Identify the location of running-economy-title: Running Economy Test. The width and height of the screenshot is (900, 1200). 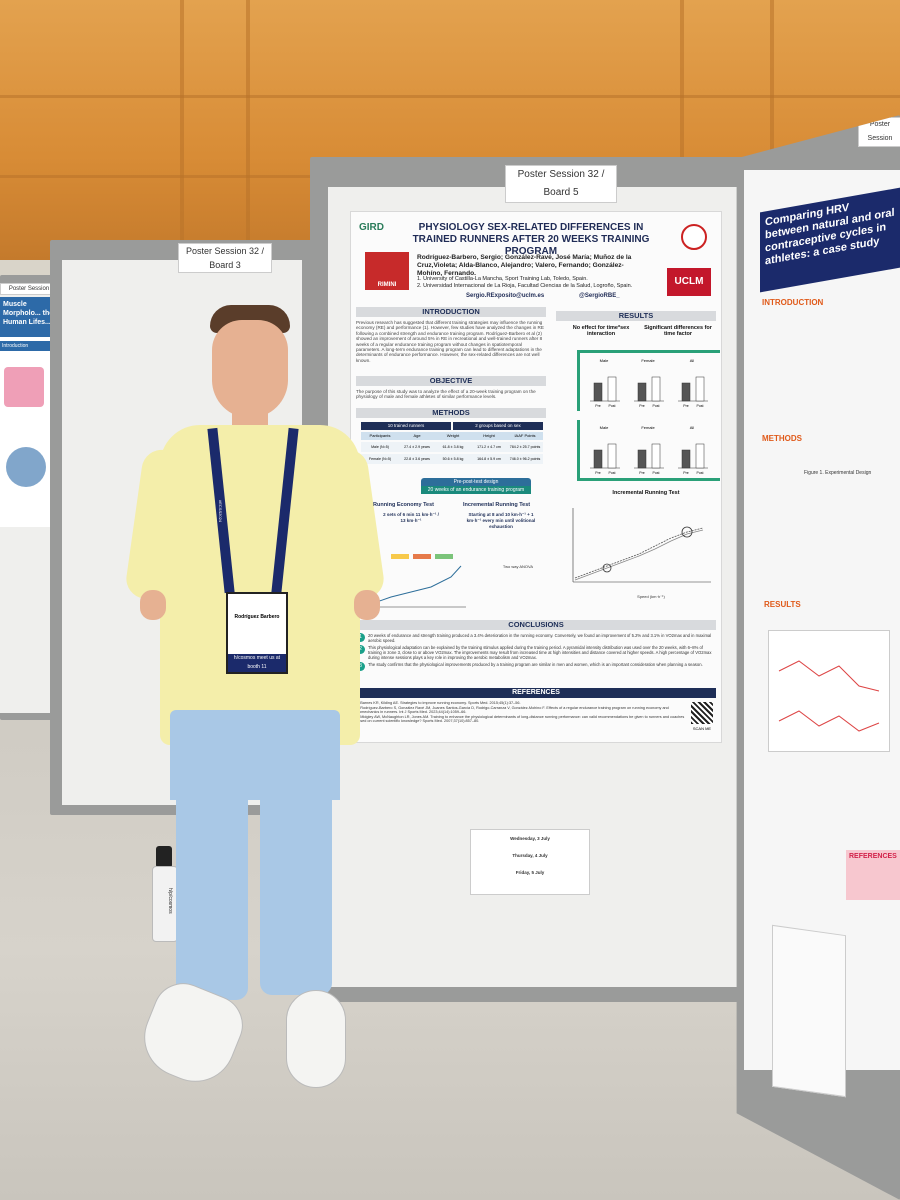
(404, 505).